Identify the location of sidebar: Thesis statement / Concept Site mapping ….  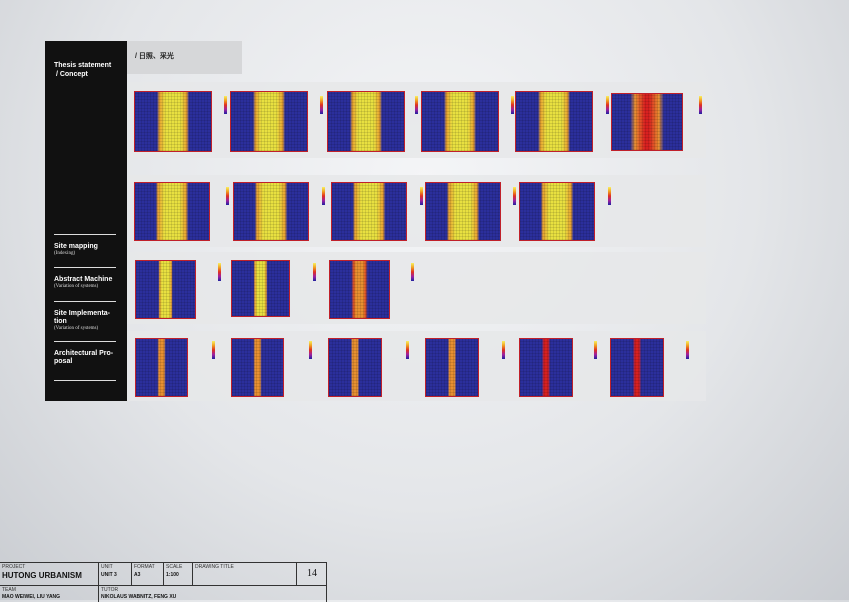
(86, 221).